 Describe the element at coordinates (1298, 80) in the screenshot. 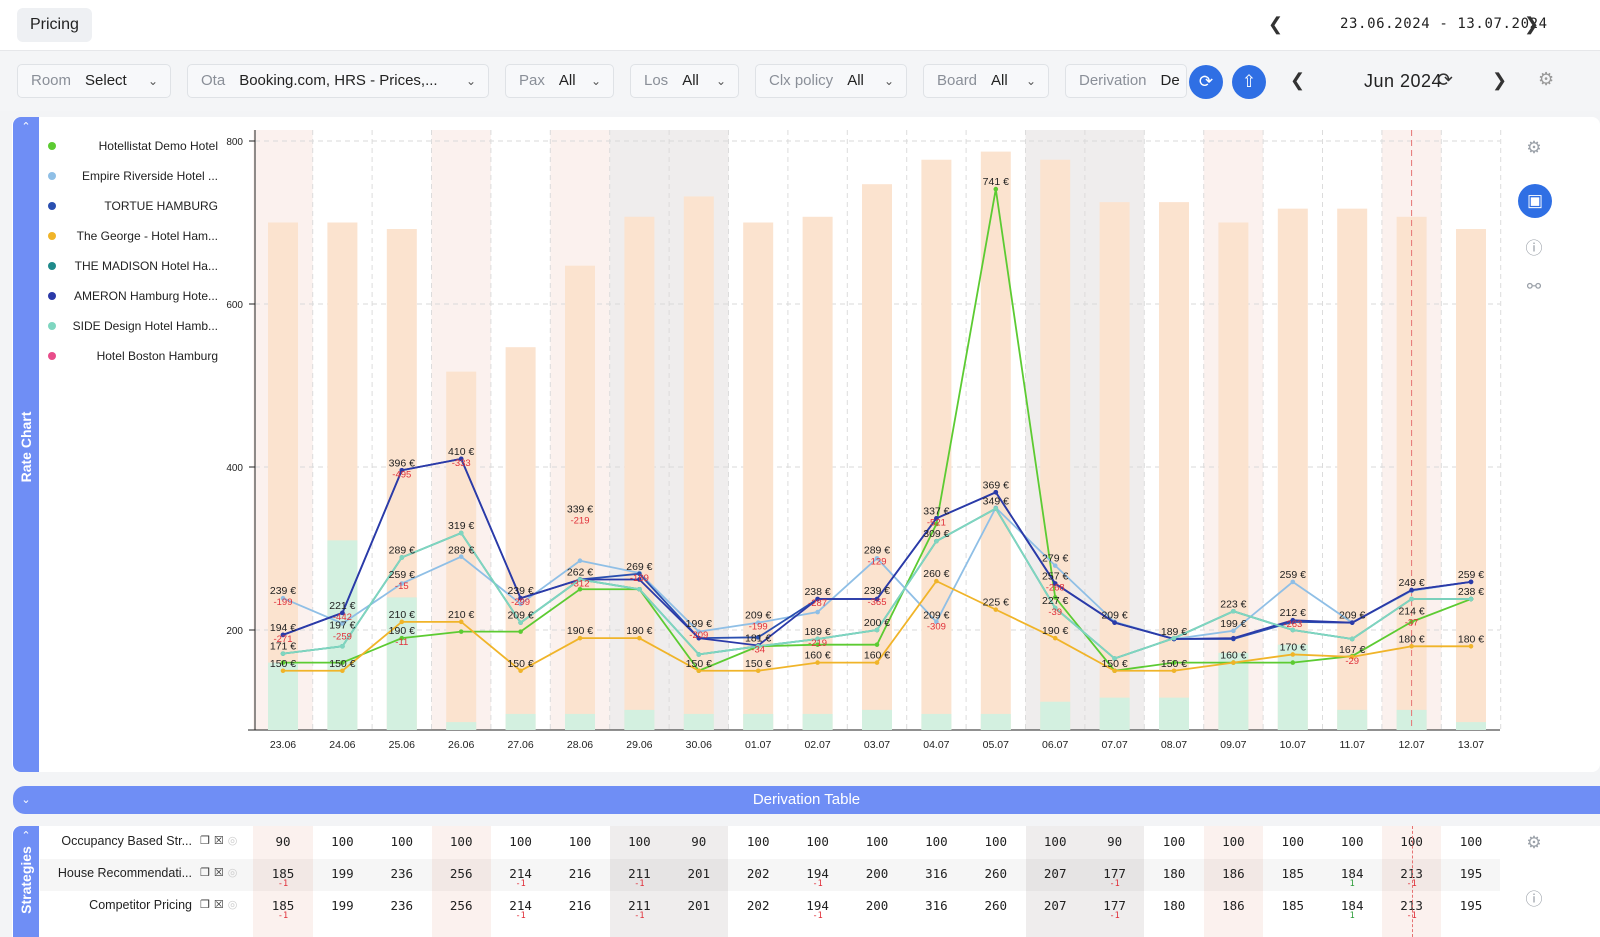

I see `month-prev-icon: ❮` at that location.